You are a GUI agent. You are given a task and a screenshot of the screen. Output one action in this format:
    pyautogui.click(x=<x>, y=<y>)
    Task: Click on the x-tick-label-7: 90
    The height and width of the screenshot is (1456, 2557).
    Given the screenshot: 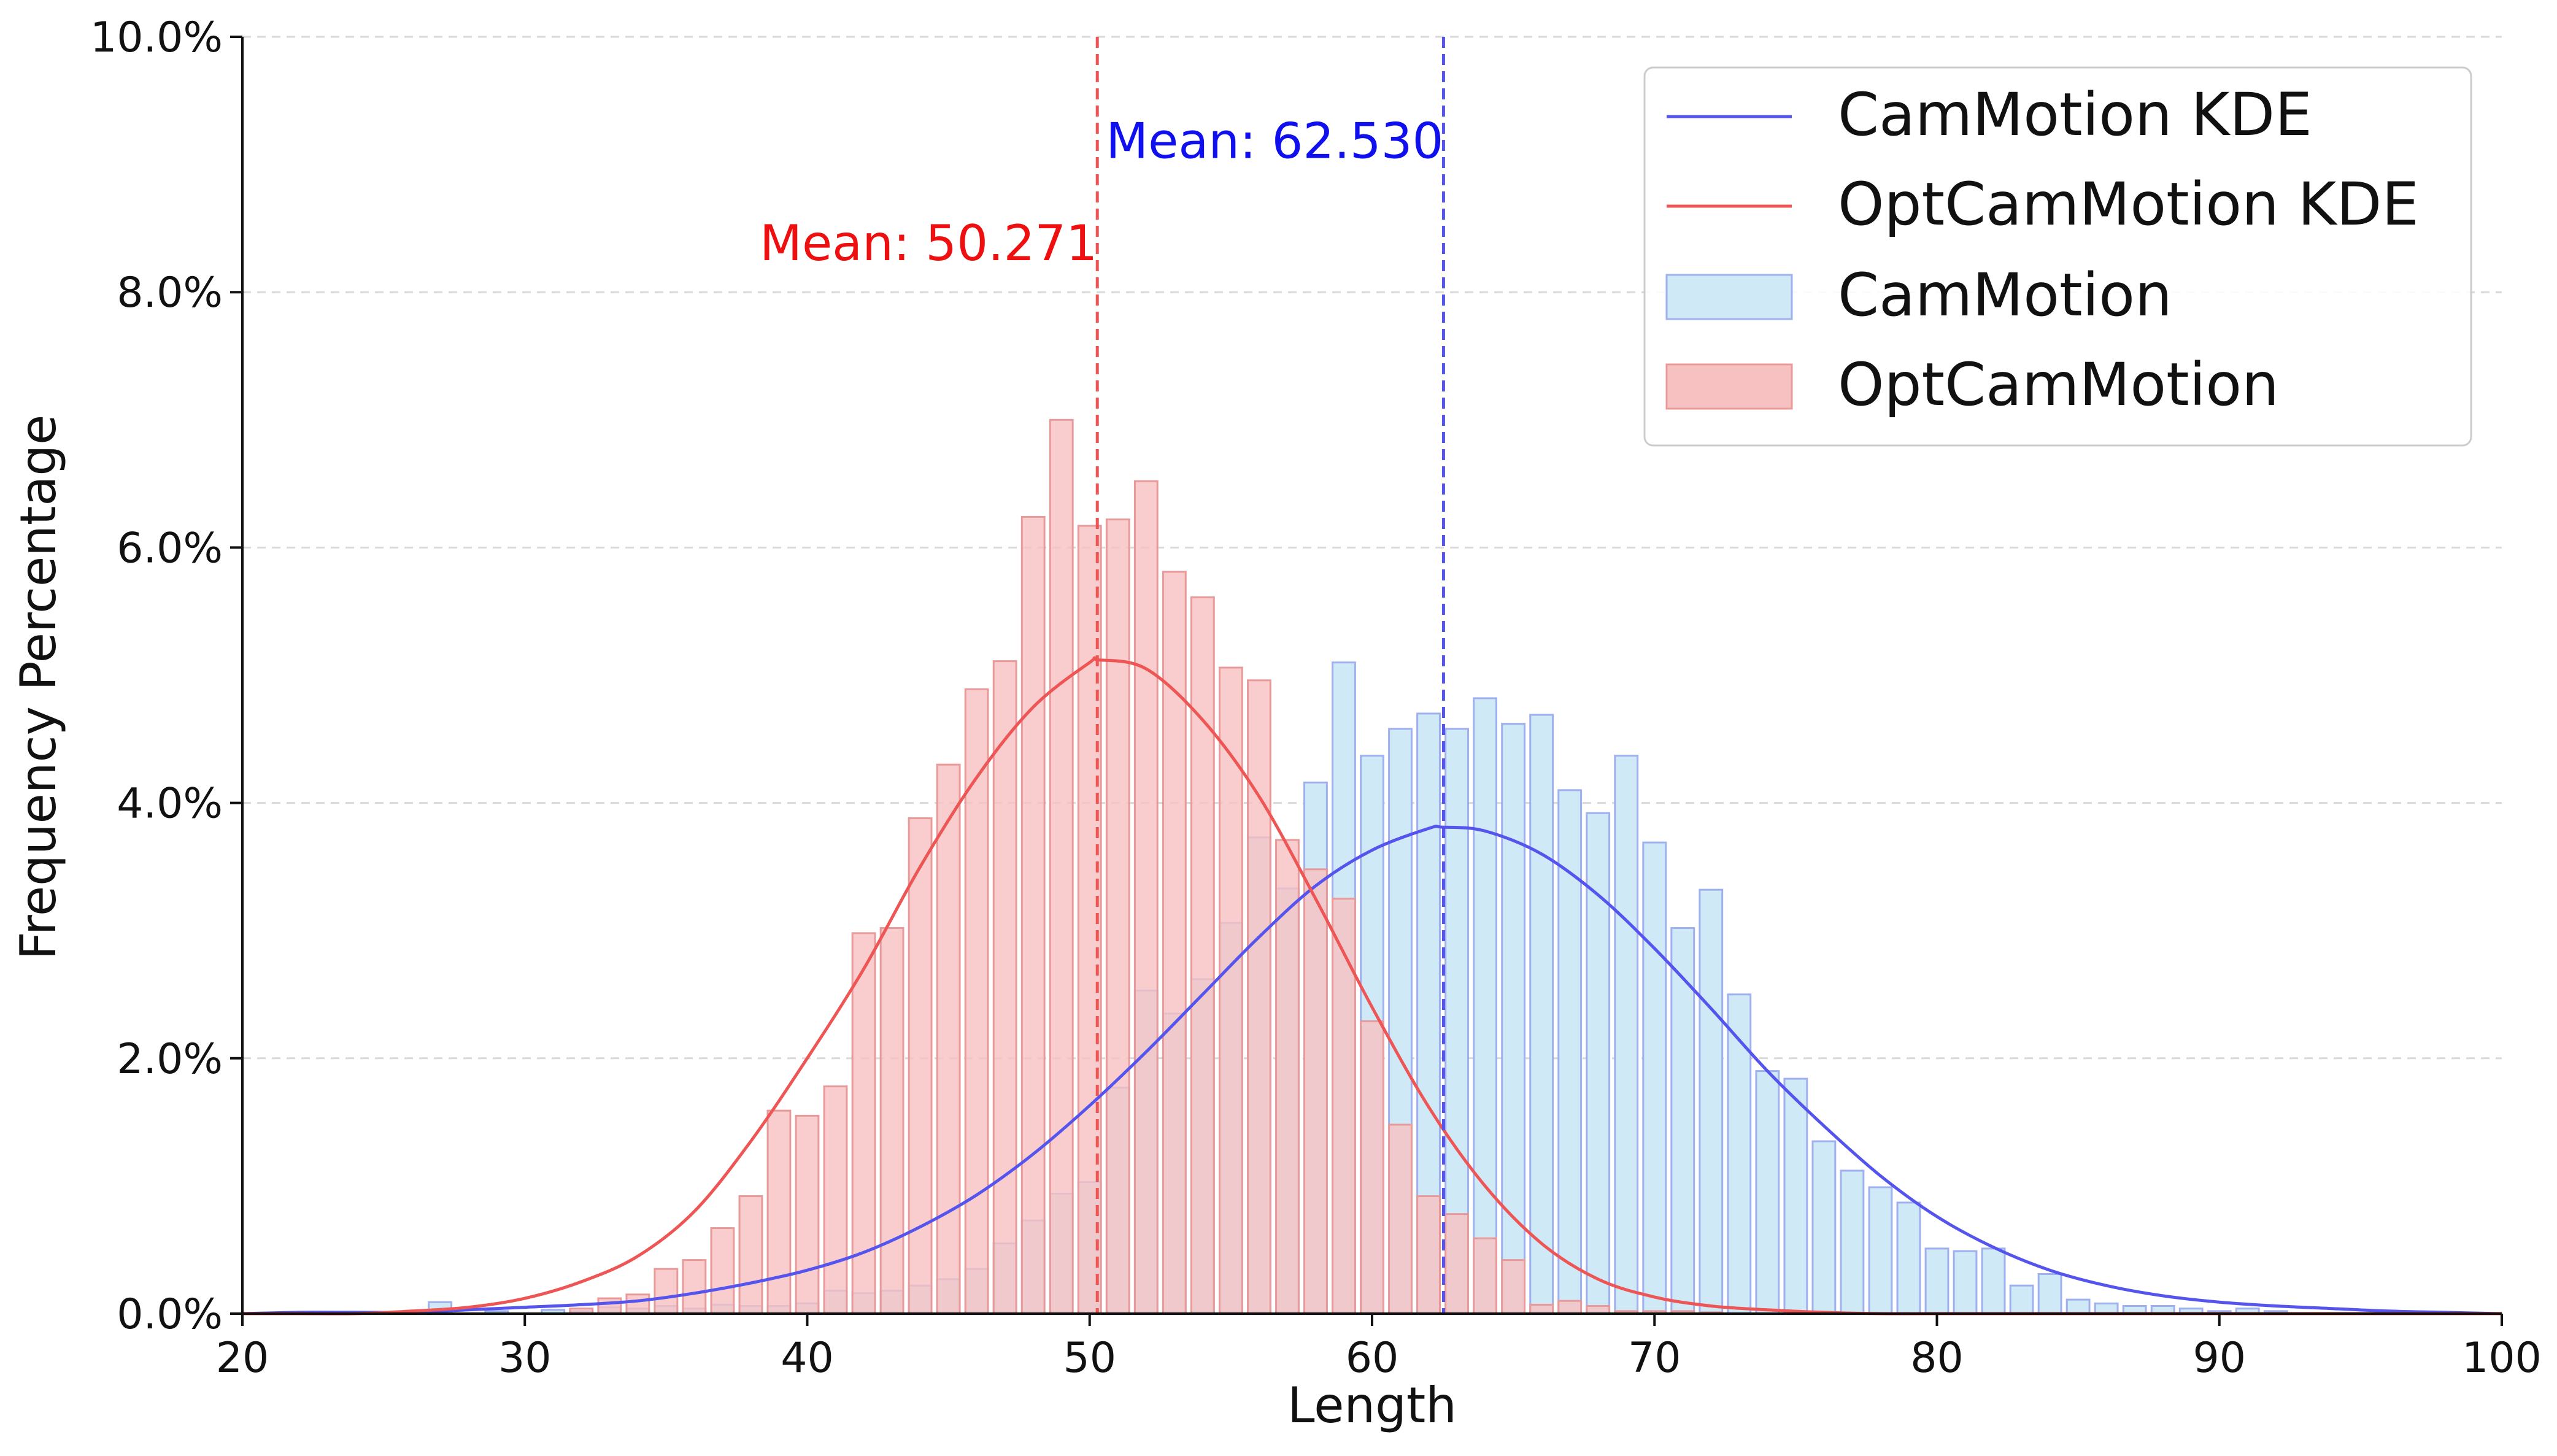 What is the action you would take?
    pyautogui.click(x=2219, y=1358)
    